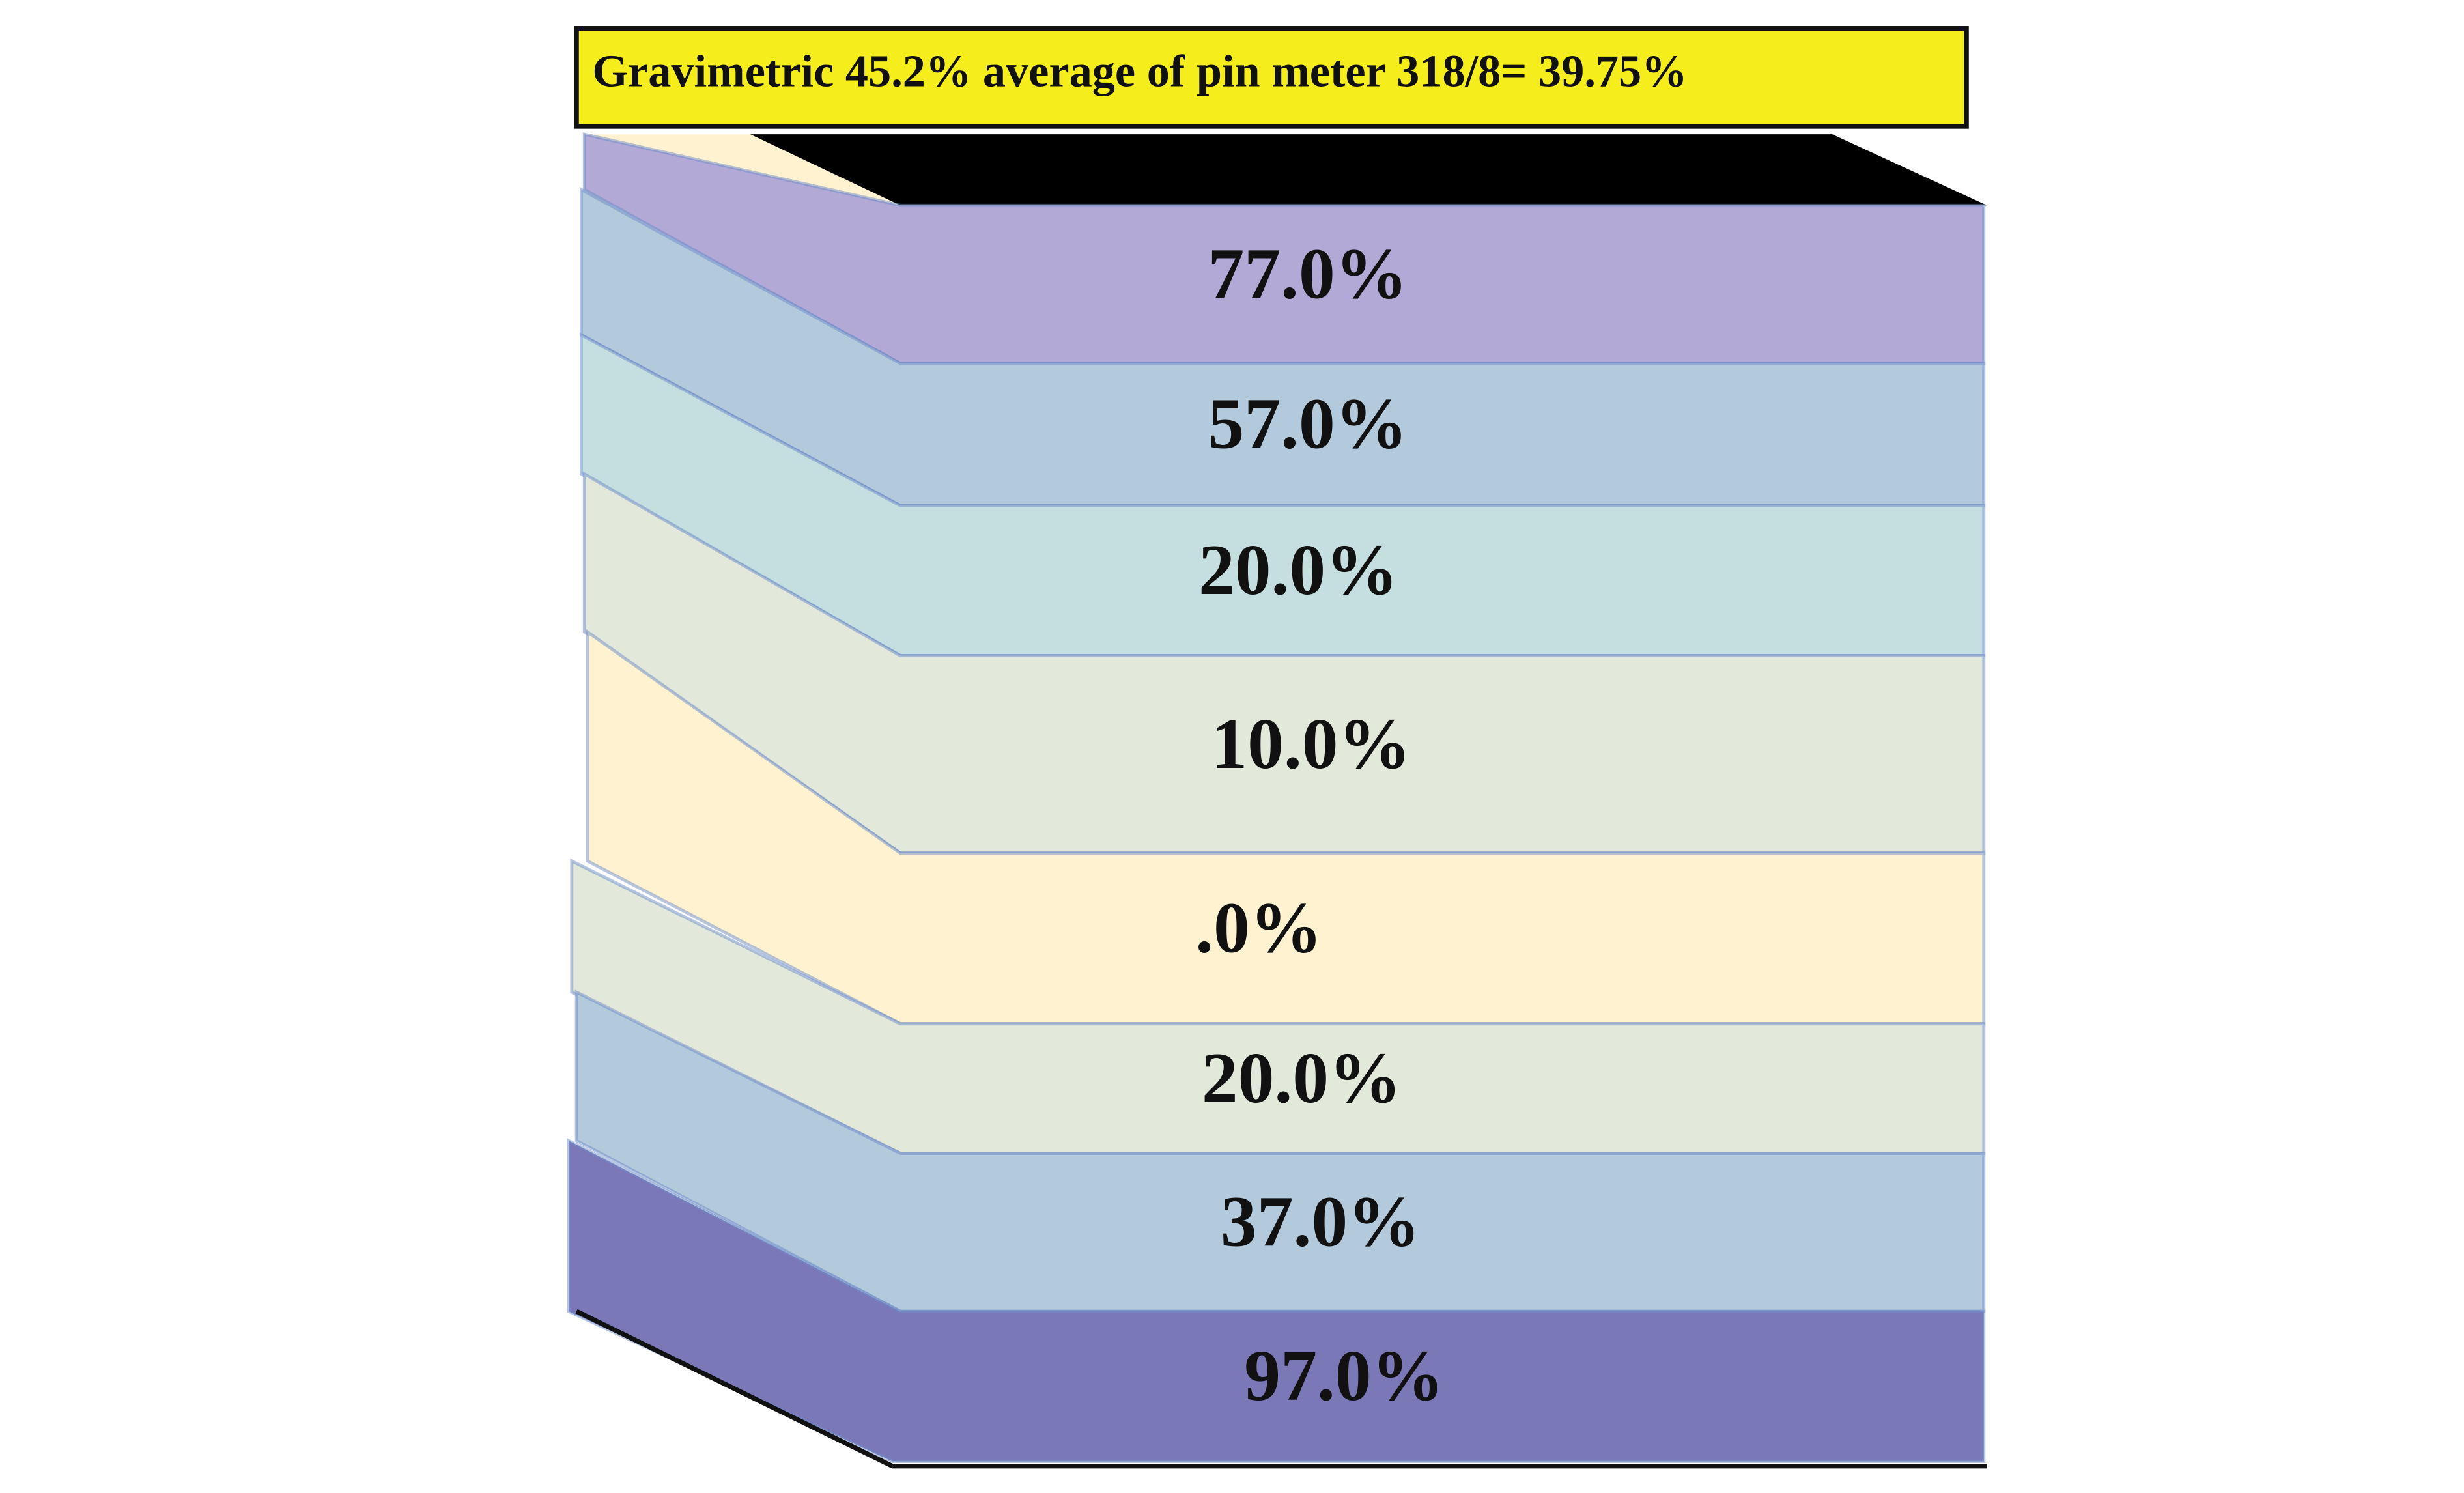  Describe the element at coordinates (1258, 928) in the screenshot. I see `layer-label: .0%` at that location.